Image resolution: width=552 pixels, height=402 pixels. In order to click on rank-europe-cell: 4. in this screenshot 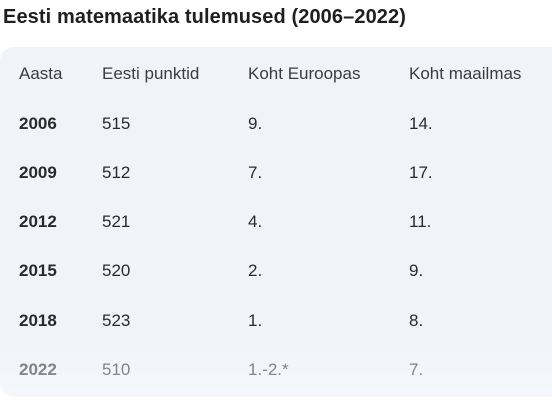, I will do `click(255, 221)`.